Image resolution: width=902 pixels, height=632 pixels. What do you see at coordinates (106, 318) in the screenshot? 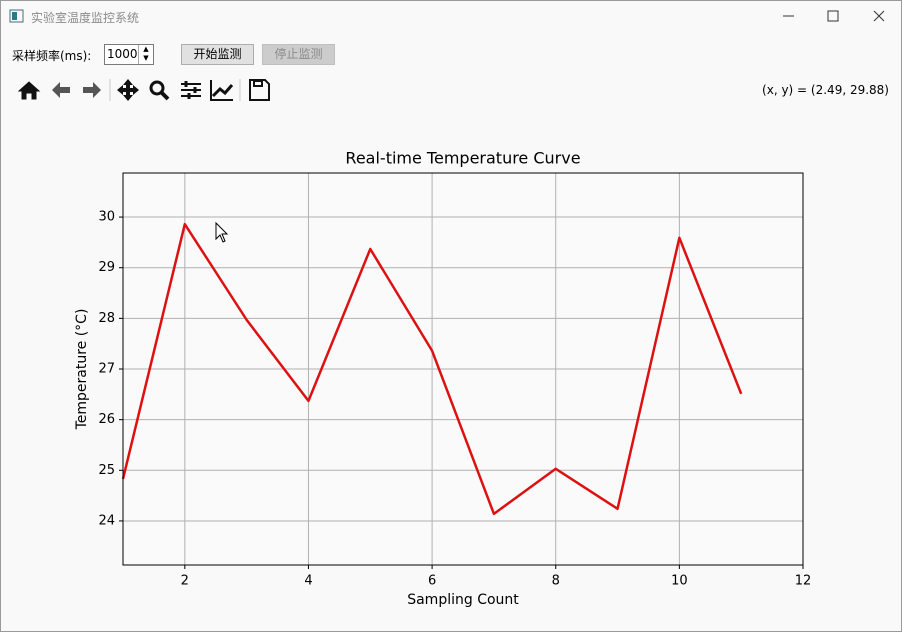
I see `y-tick-label: 28` at bounding box center [106, 318].